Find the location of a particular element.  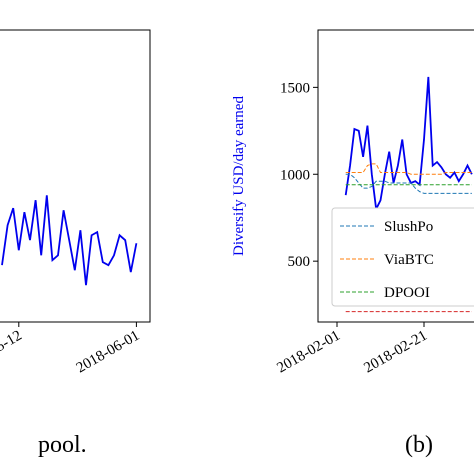

y-tick-label: 1500 is located at coordinates (295, 88).